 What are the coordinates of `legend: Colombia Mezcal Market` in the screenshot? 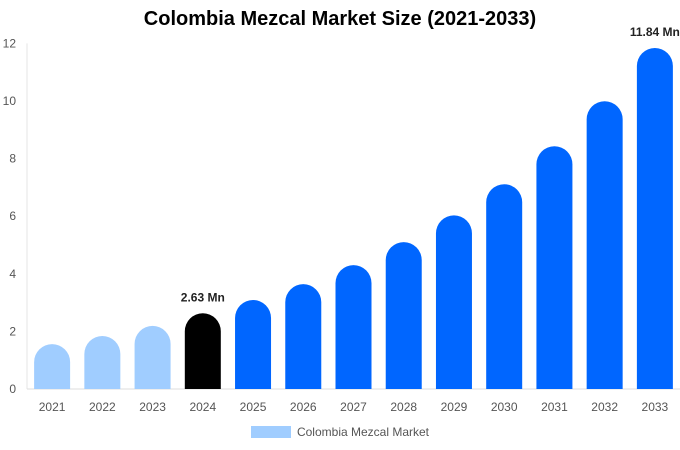 It's located at (340, 432).